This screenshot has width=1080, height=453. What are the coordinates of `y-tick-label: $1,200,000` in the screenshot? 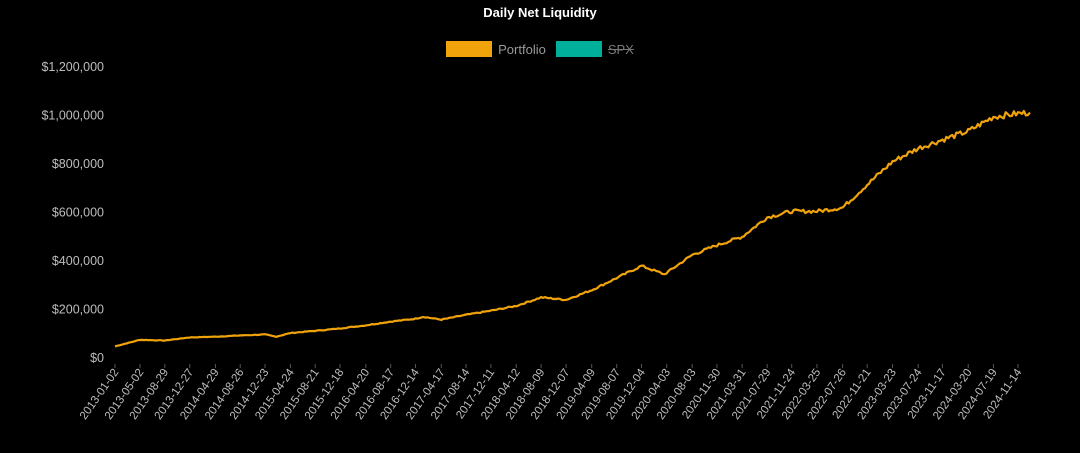 It's located at (72, 67).